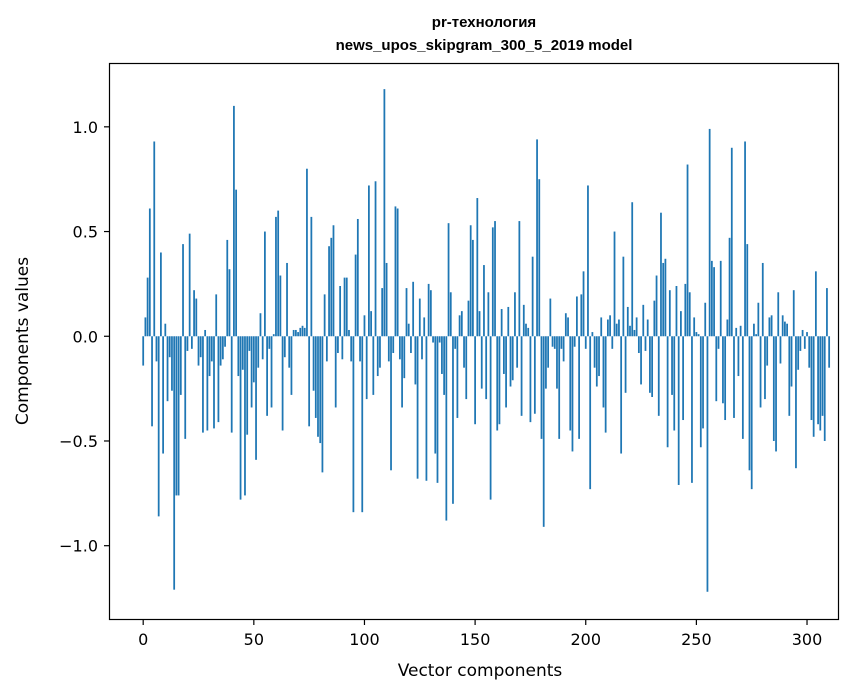  What do you see at coordinates (585, 639) in the screenshot?
I see `x-tick-label: 200` at bounding box center [585, 639].